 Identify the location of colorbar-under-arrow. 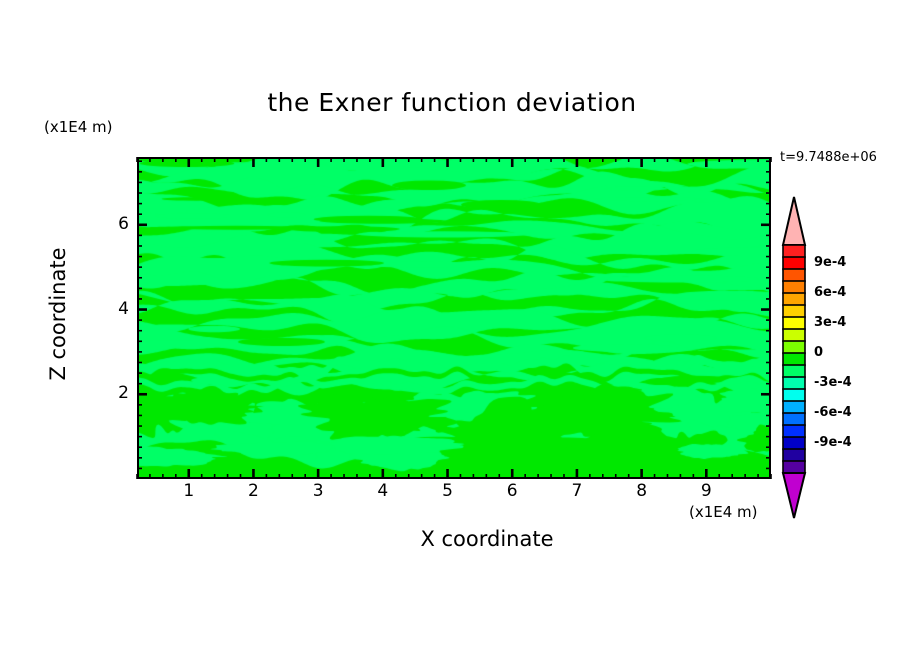
(794, 495).